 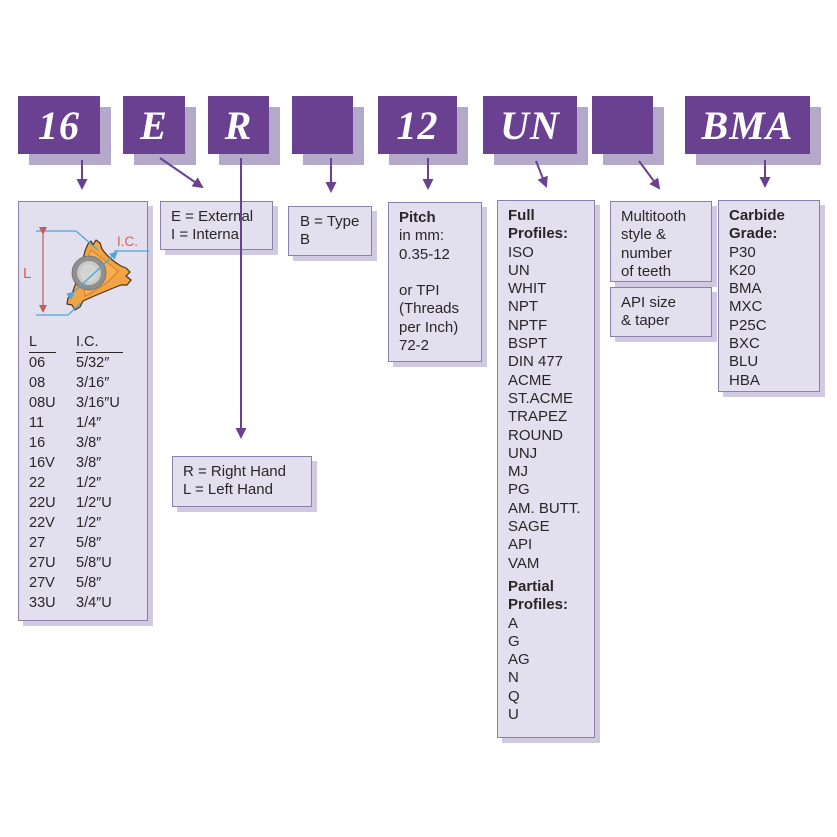 What do you see at coordinates (757, 215) in the screenshot?
I see `heading-line: Carbide` at bounding box center [757, 215].